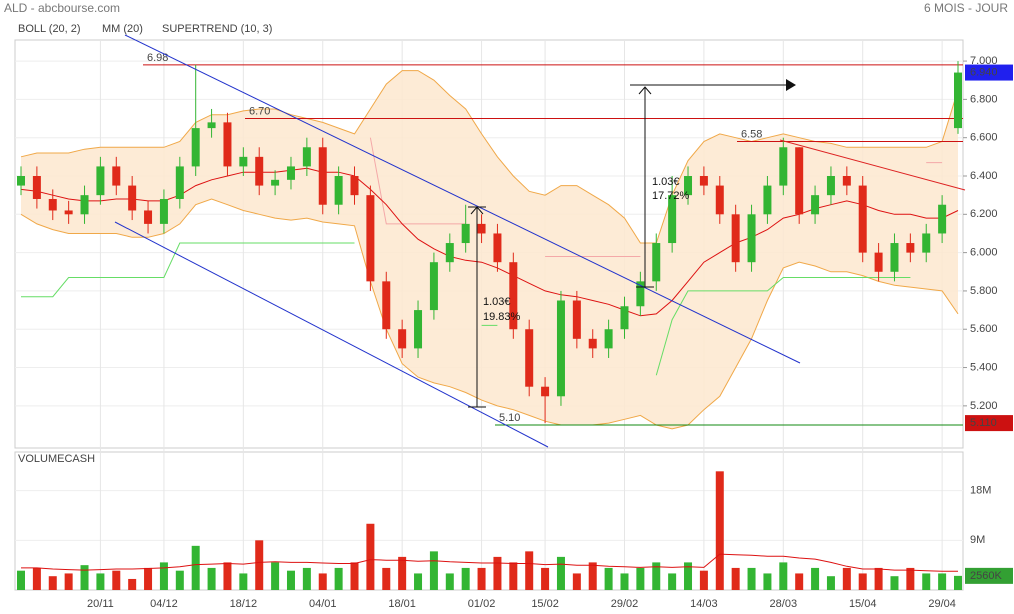 The width and height of the screenshot is (1014, 614). Describe the element at coordinates (217, 29) in the screenshot. I see `legend-supertrend: SUPERTREND (10, 3)` at that location.